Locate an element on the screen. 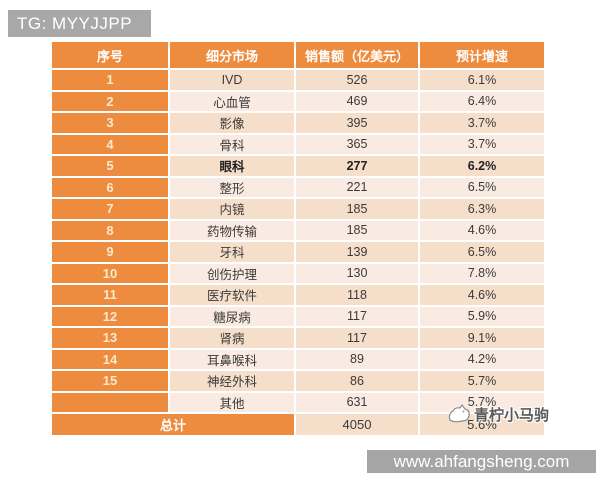  growth-cell: 9.1% is located at coordinates (482, 338).